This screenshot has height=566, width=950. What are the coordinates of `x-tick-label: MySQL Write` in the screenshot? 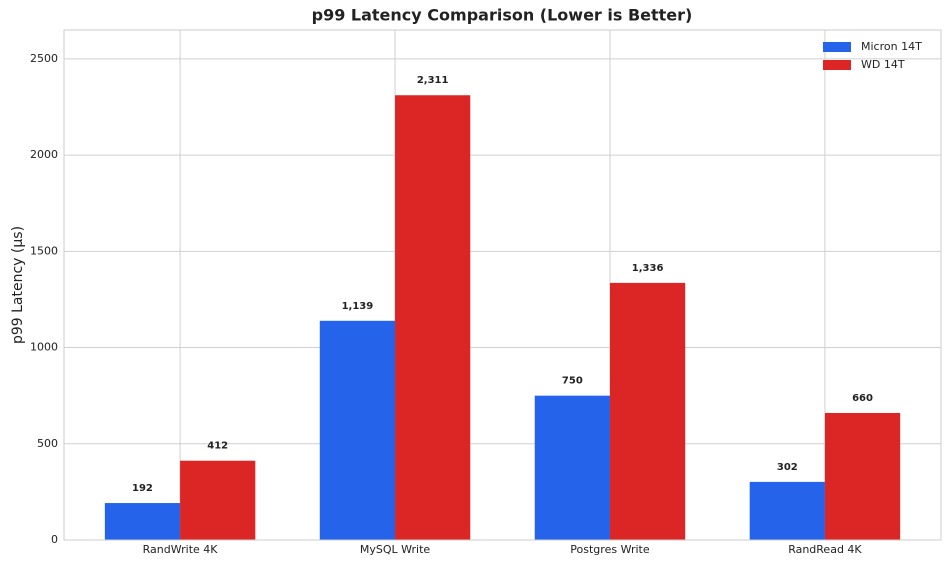 It's located at (395, 549).